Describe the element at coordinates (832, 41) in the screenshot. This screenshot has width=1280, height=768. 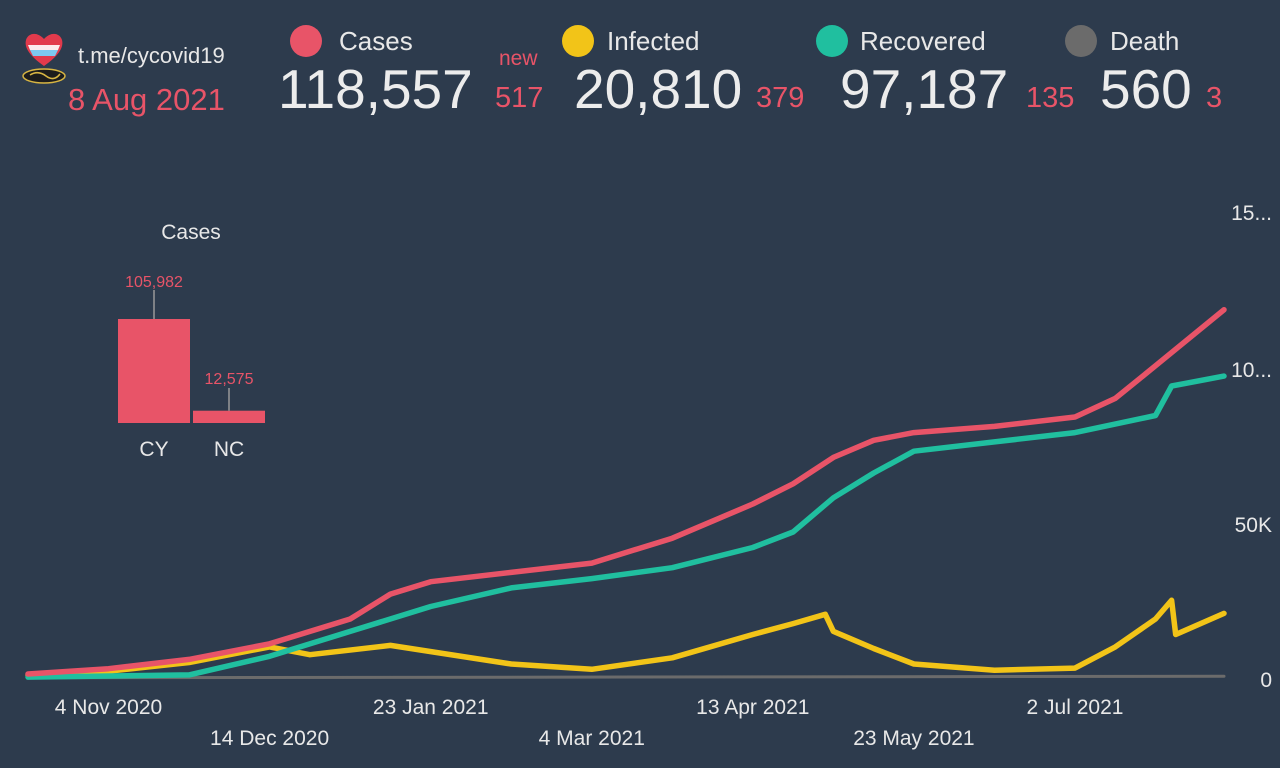
I see `recovered-legend-dot` at that location.